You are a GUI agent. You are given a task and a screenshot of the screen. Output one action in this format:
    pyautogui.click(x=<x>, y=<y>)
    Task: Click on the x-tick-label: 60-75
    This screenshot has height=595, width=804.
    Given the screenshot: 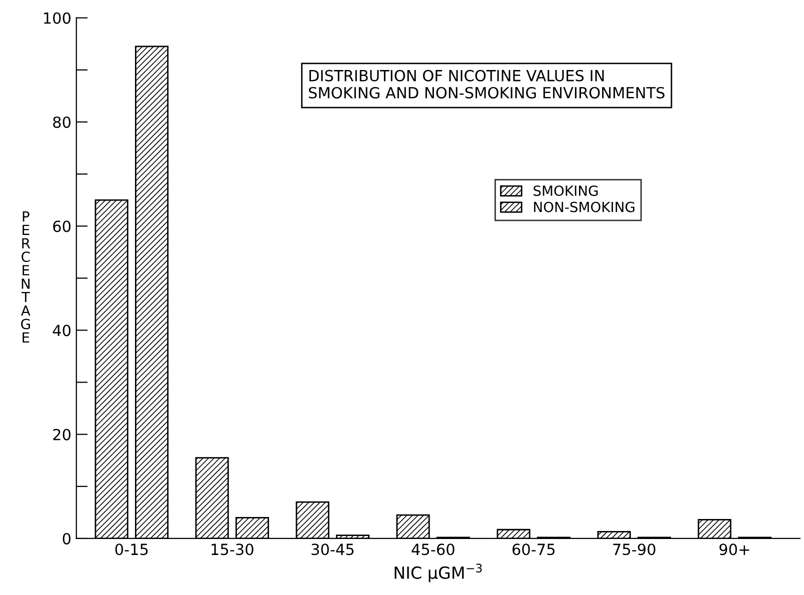 What is the action you would take?
    pyautogui.click(x=533, y=550)
    